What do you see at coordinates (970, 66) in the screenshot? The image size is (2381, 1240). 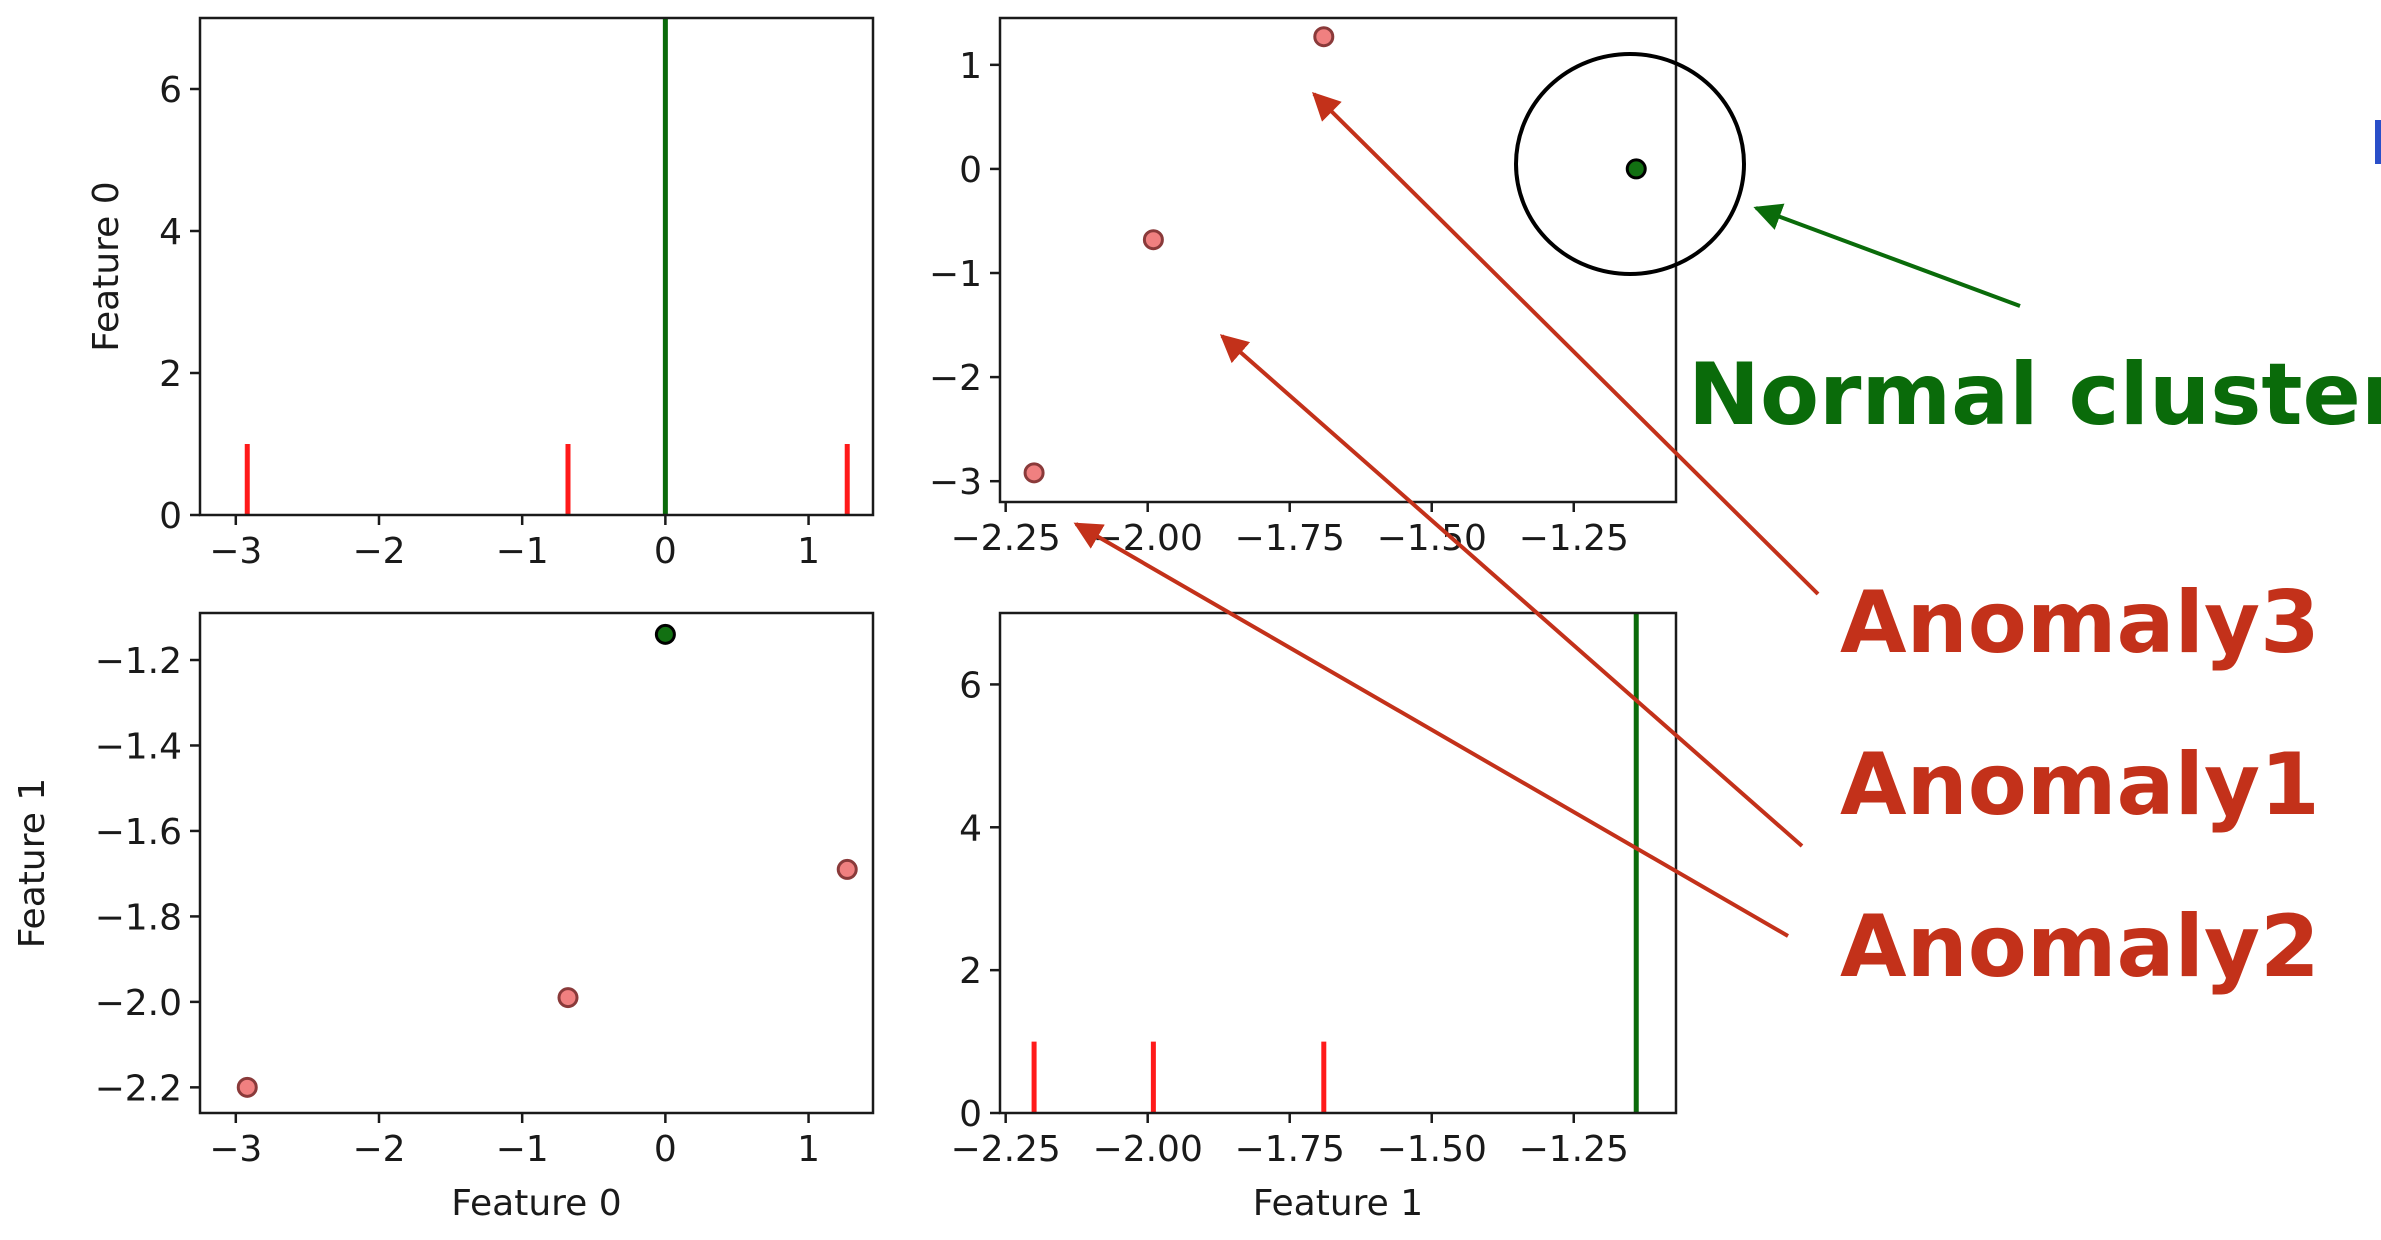 I see `y-tick-label: 1` at bounding box center [970, 66].